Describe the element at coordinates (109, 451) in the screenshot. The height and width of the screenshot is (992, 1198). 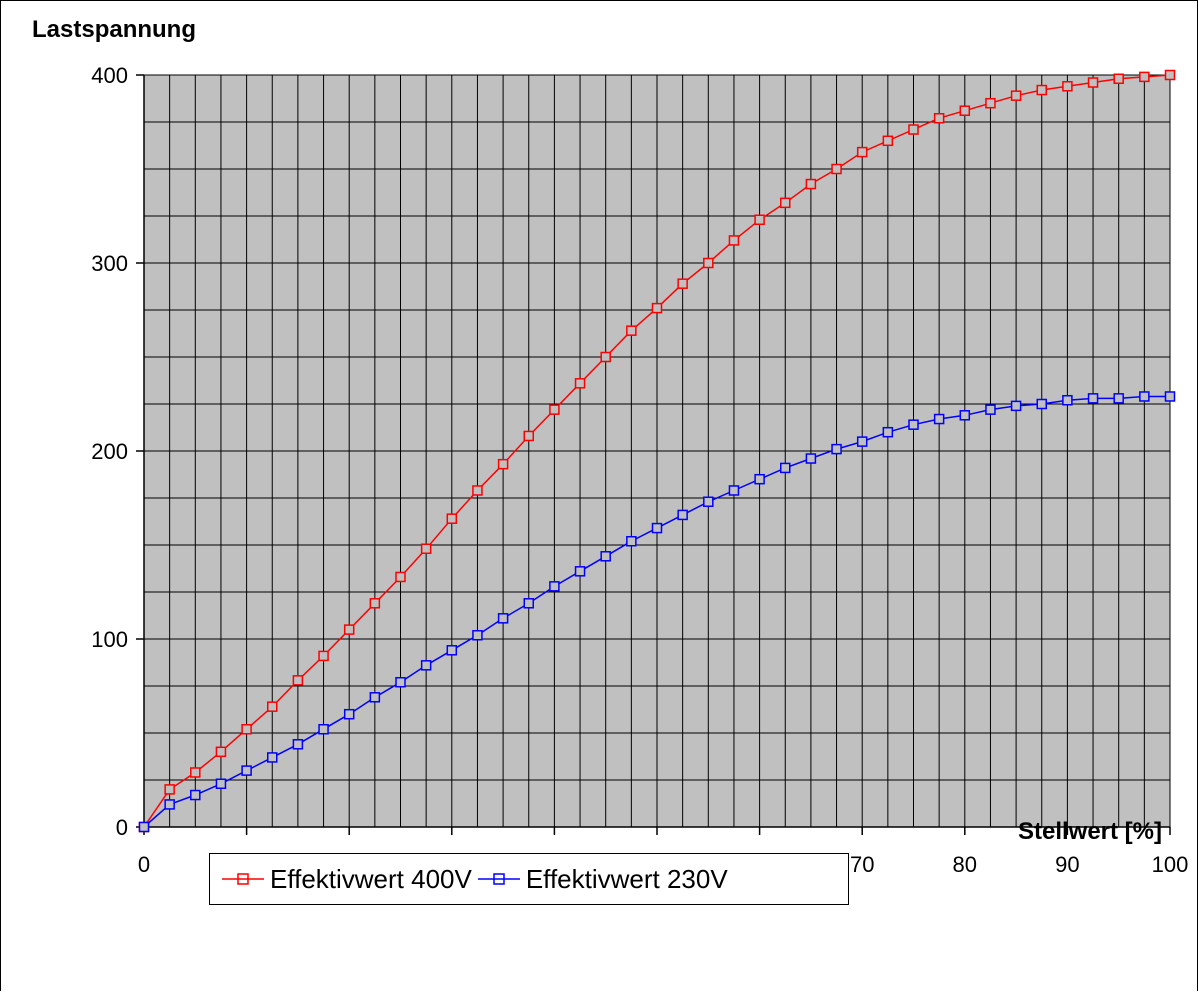
I see `y-tick-label: 200` at that location.